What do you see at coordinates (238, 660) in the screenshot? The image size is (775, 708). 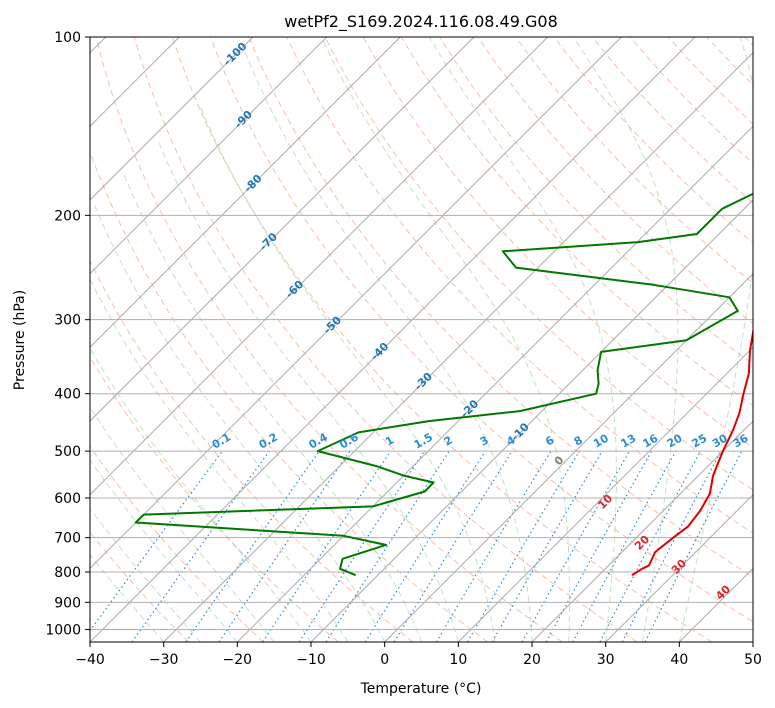 I see `x-tick-label: −20` at bounding box center [238, 660].